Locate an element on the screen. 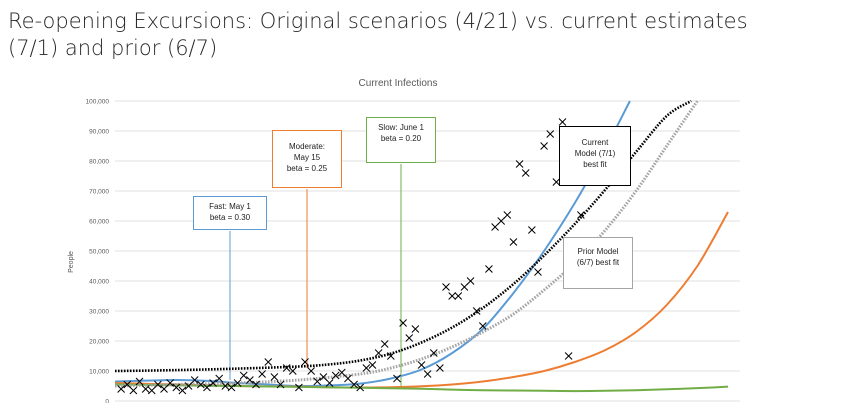 This screenshot has height=403, width=862. y-tick-label: 100,000 is located at coordinates (98, 102).